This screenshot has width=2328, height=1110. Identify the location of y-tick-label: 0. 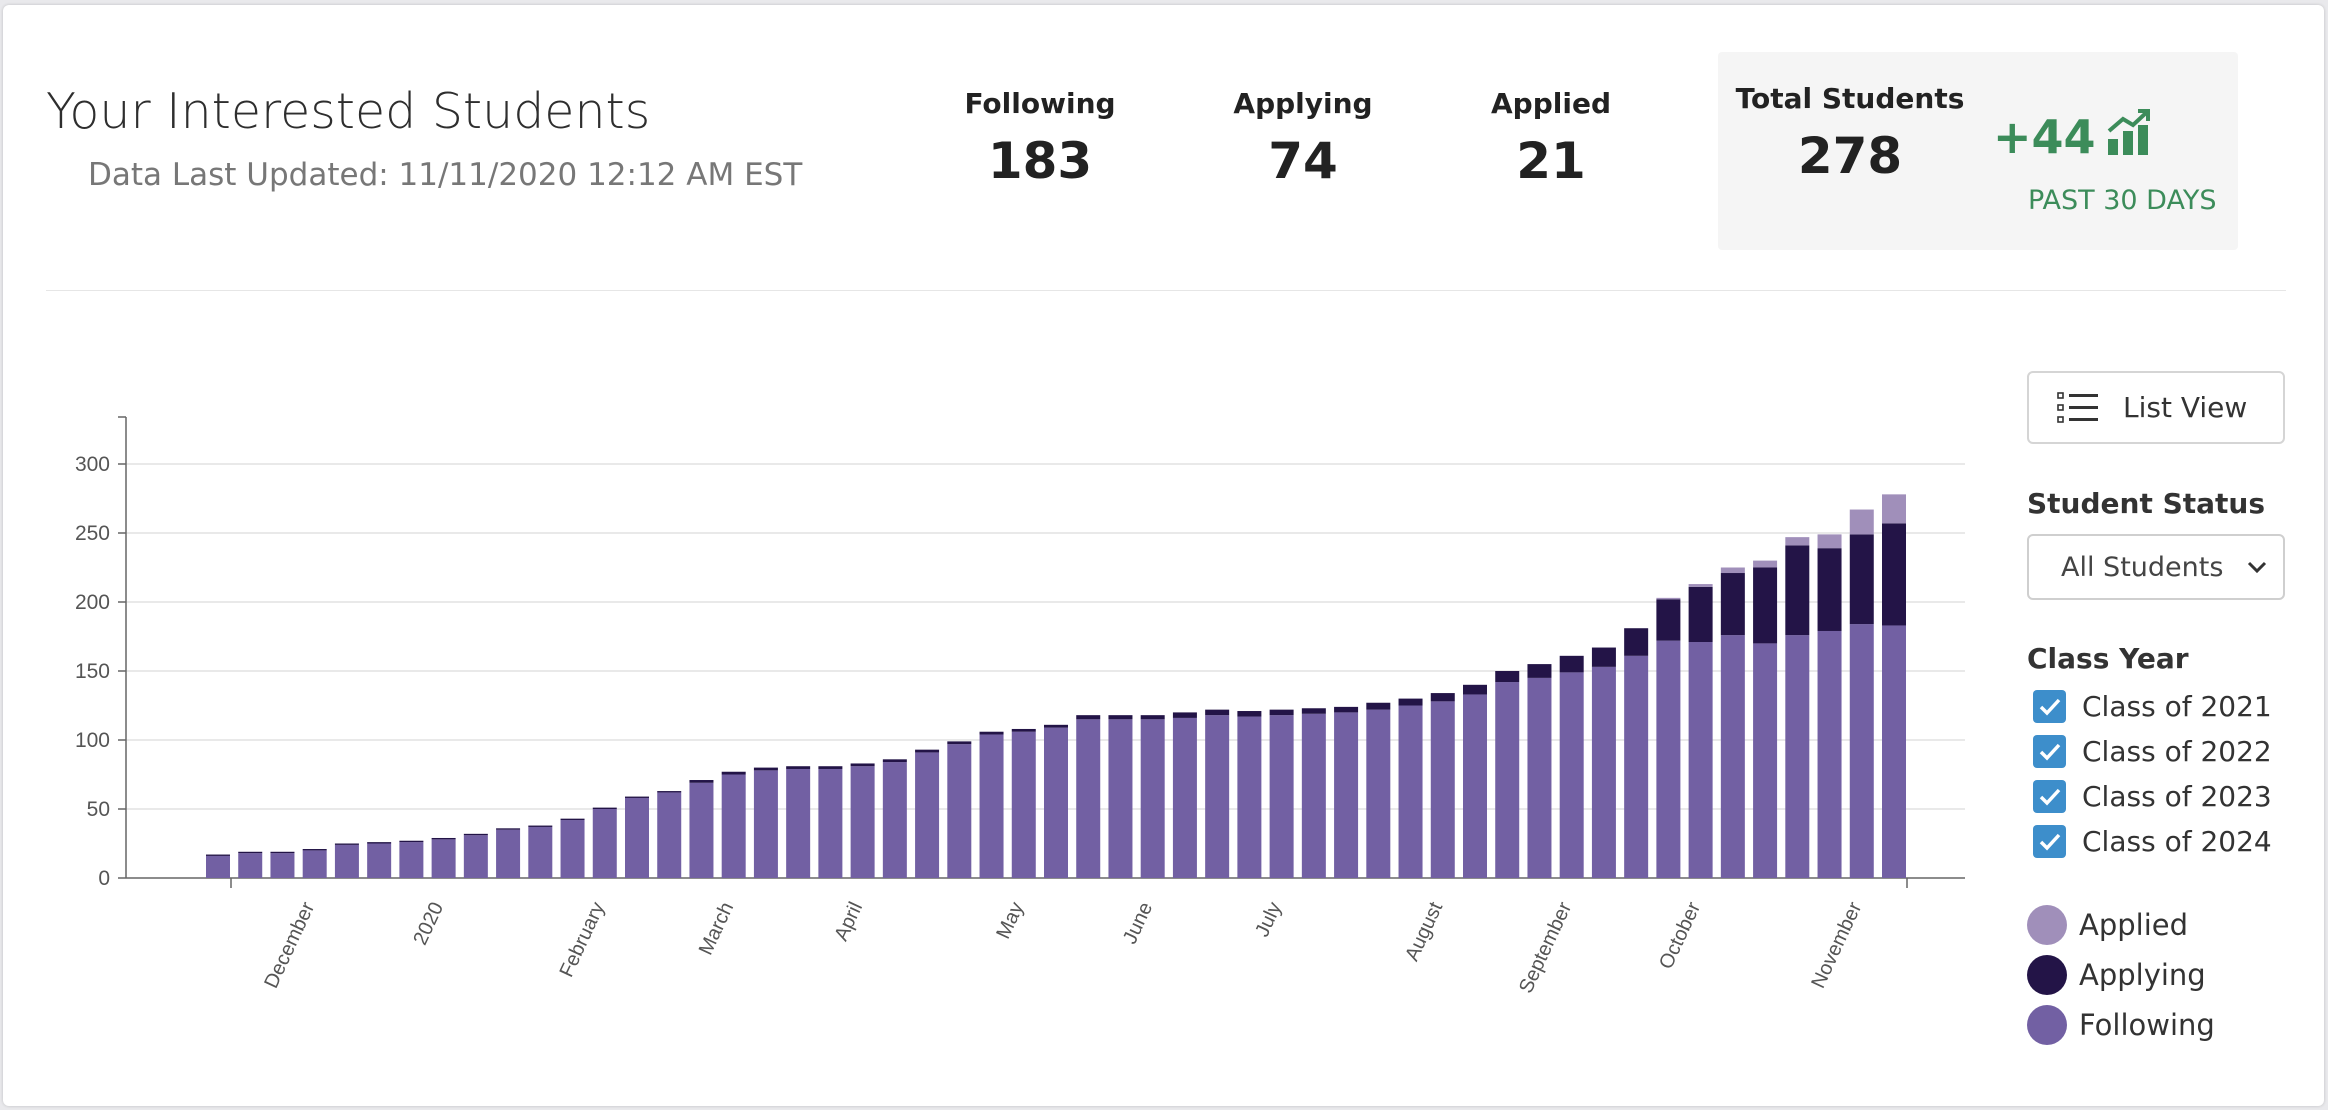
(104, 878).